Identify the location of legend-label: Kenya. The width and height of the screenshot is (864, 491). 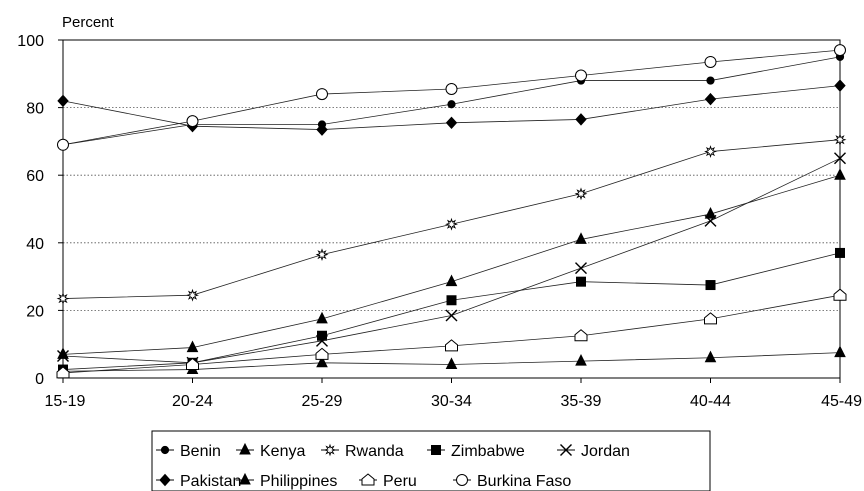
(282, 451).